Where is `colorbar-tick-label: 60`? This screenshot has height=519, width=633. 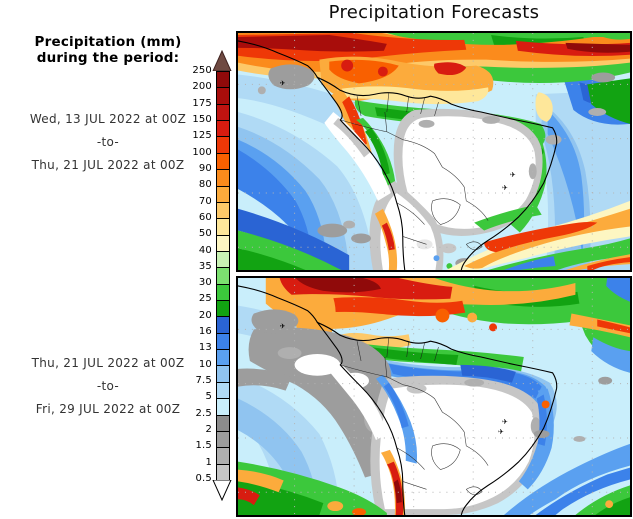 colorbar-tick-label: 60 is located at coordinates (205, 217).